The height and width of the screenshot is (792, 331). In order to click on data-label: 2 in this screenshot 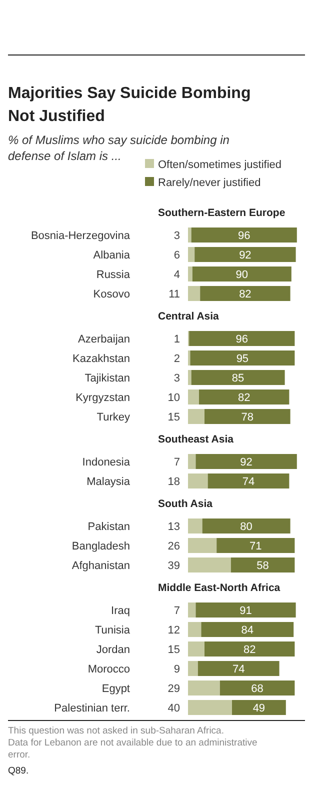, I will do `click(177, 359)`.